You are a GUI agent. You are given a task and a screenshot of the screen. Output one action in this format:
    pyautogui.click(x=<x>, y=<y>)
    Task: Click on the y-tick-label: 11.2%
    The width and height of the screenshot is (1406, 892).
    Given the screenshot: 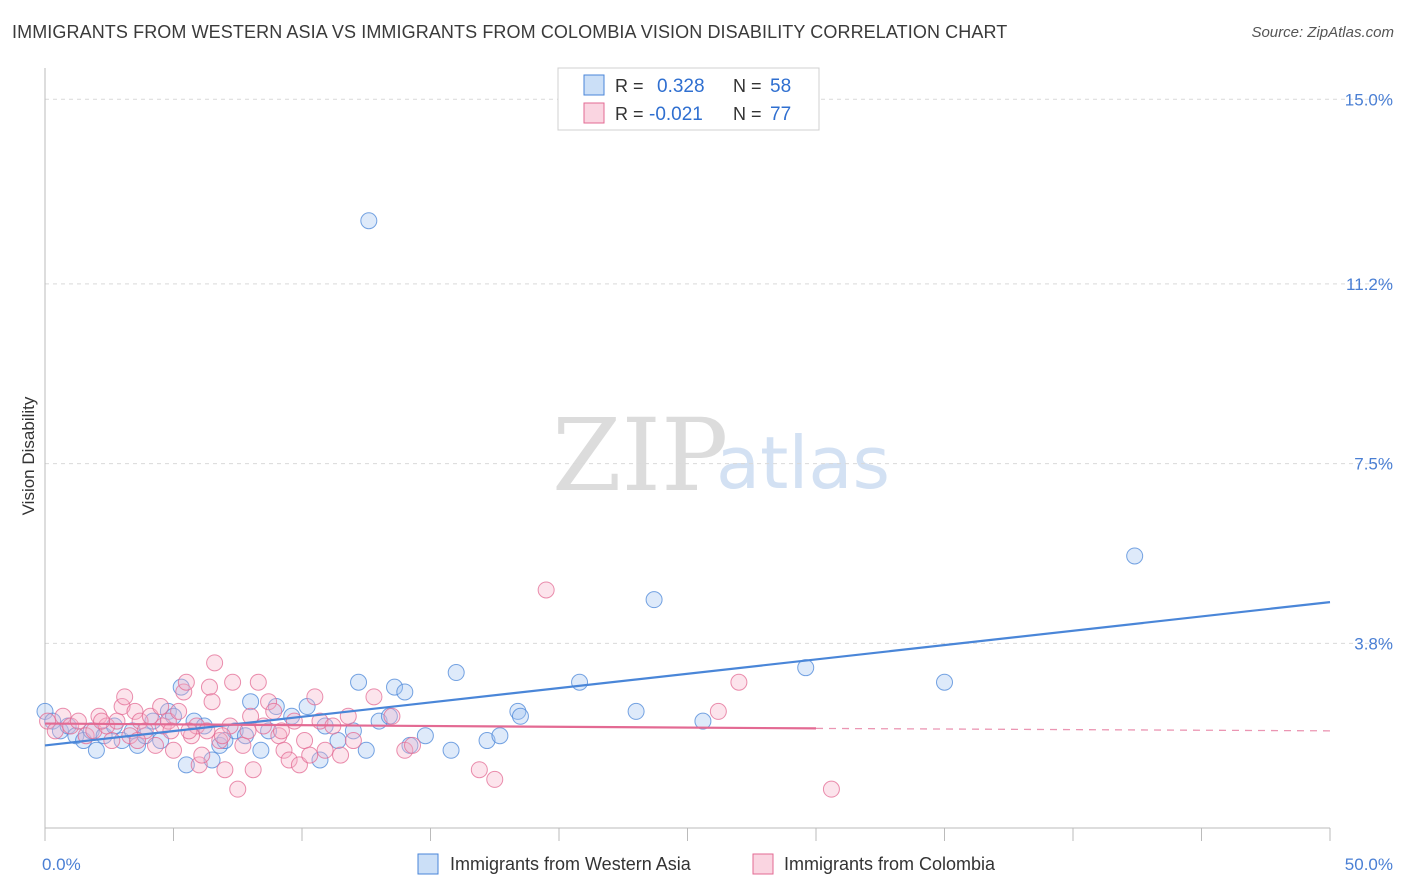 What is the action you would take?
    pyautogui.click(x=1369, y=284)
    